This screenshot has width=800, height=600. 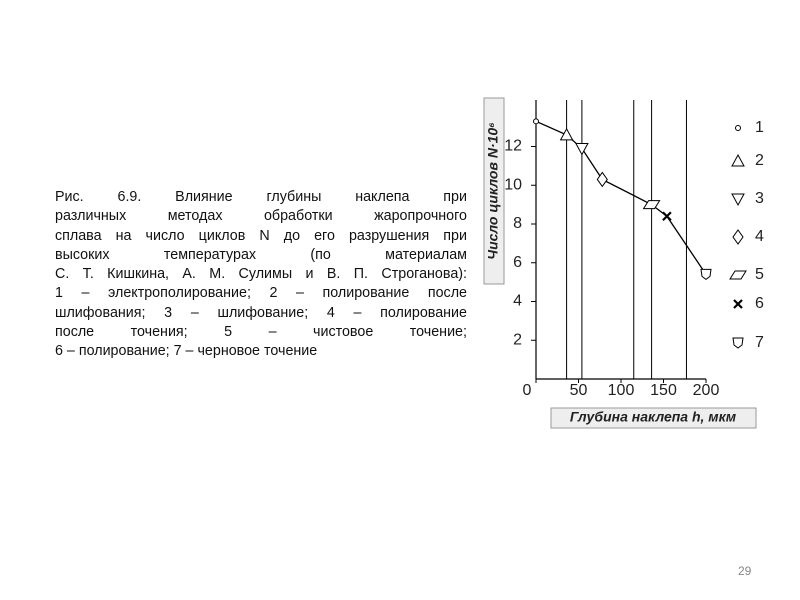 What do you see at coordinates (517, 262) in the screenshot?
I see `y-tick-label: 6` at bounding box center [517, 262].